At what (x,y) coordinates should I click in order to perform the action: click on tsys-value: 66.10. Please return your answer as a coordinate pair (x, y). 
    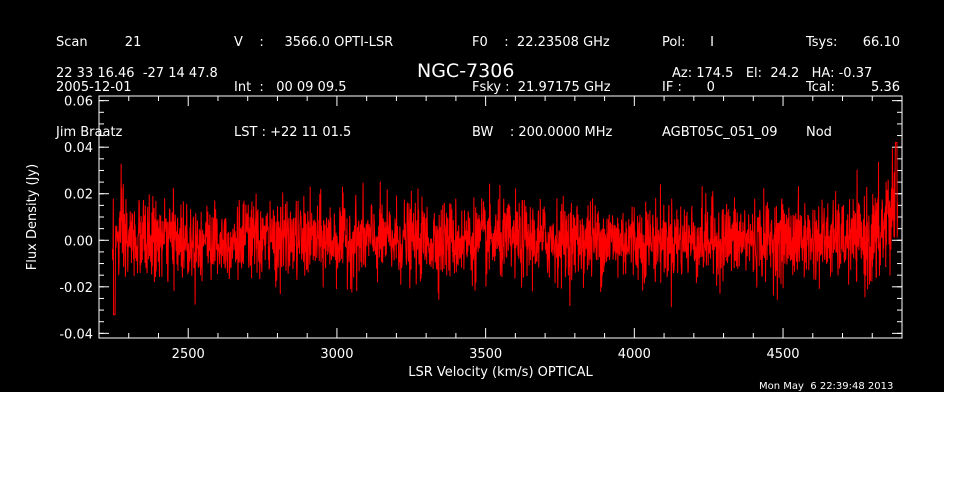
    Looking at the image, I should click on (881, 42).